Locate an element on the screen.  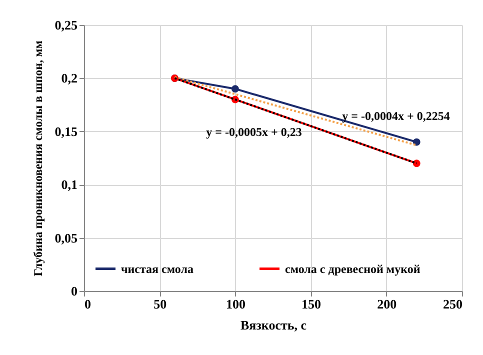
y-tick-label: 0,25 is located at coordinates (66, 25).